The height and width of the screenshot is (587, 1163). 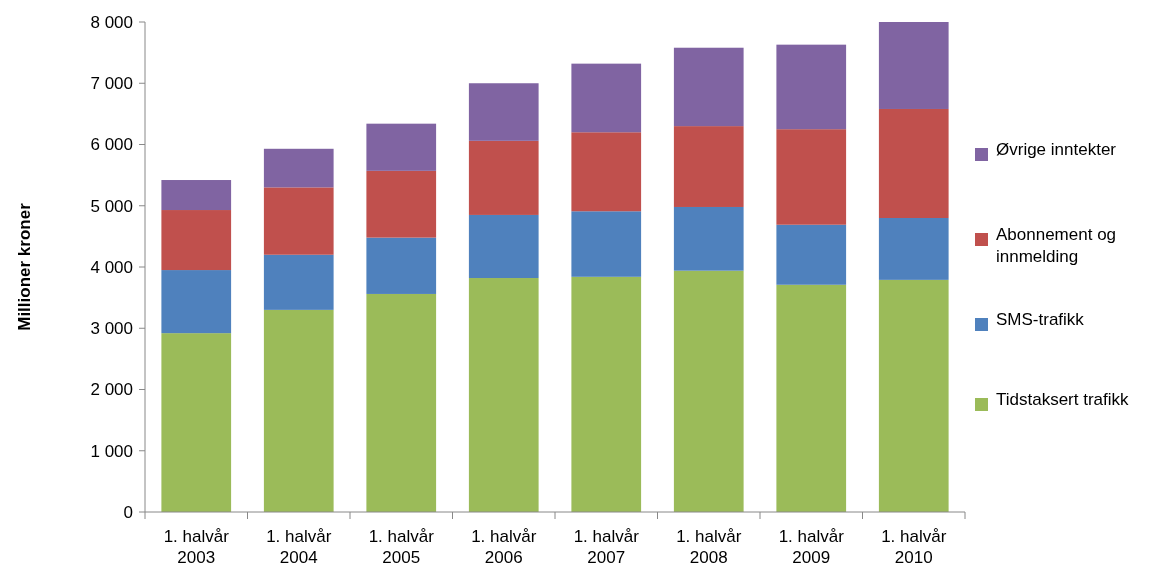 I want to click on legend-label: Tidstaksert trafikk, so click(x=1063, y=399).